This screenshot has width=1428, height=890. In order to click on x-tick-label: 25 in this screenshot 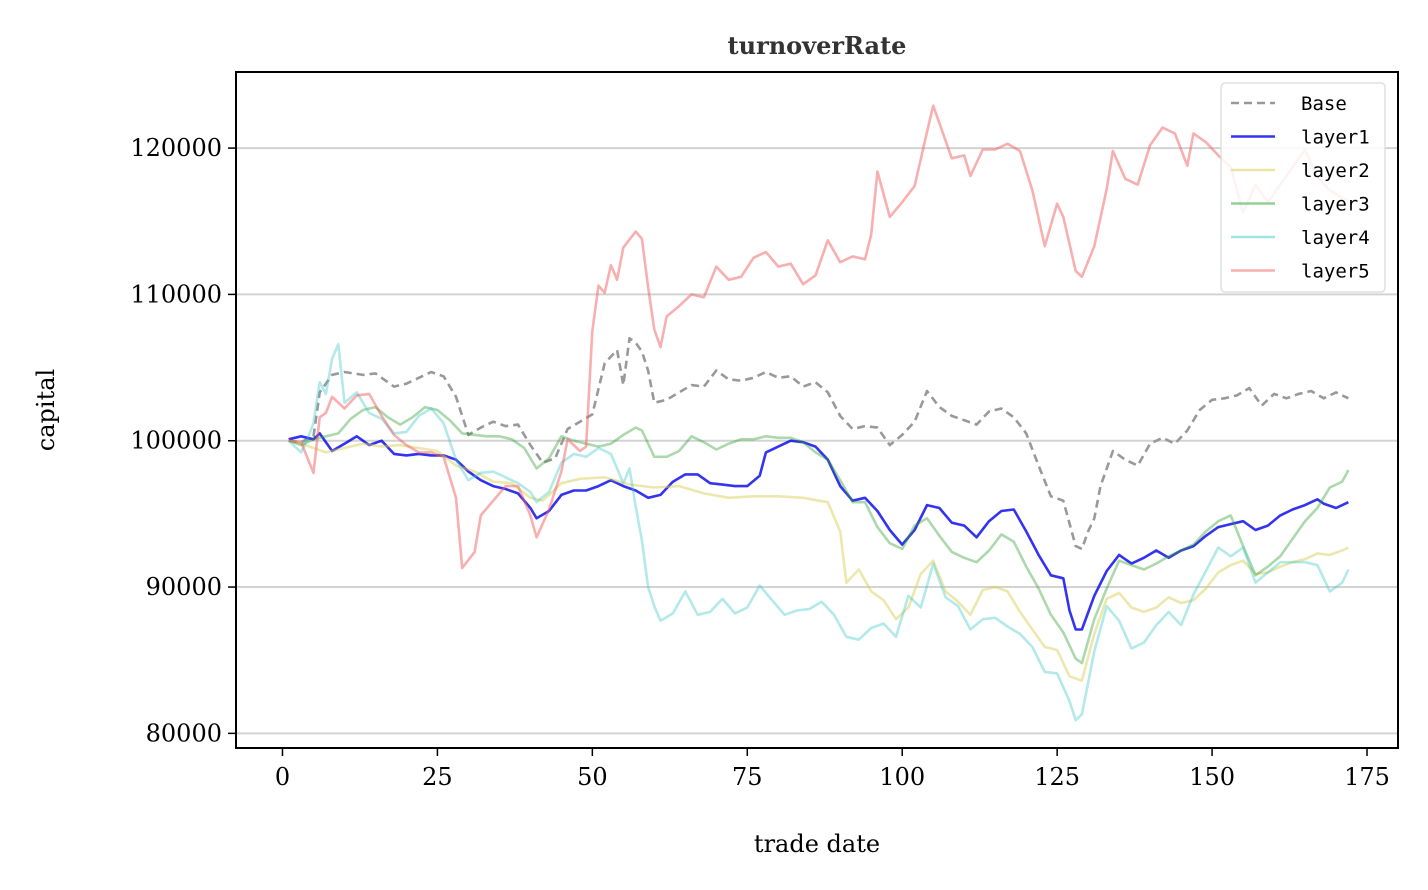, I will do `click(437, 777)`.